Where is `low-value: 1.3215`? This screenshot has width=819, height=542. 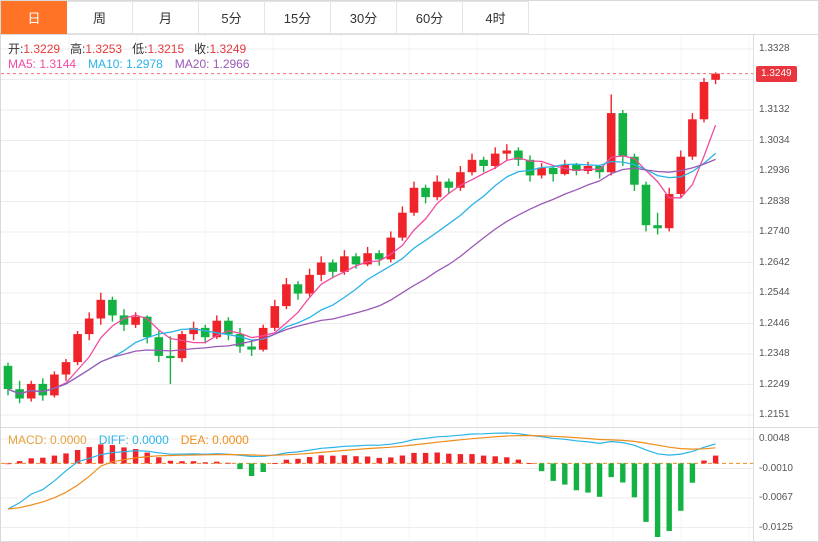
low-value: 1.3215 is located at coordinates (166, 49).